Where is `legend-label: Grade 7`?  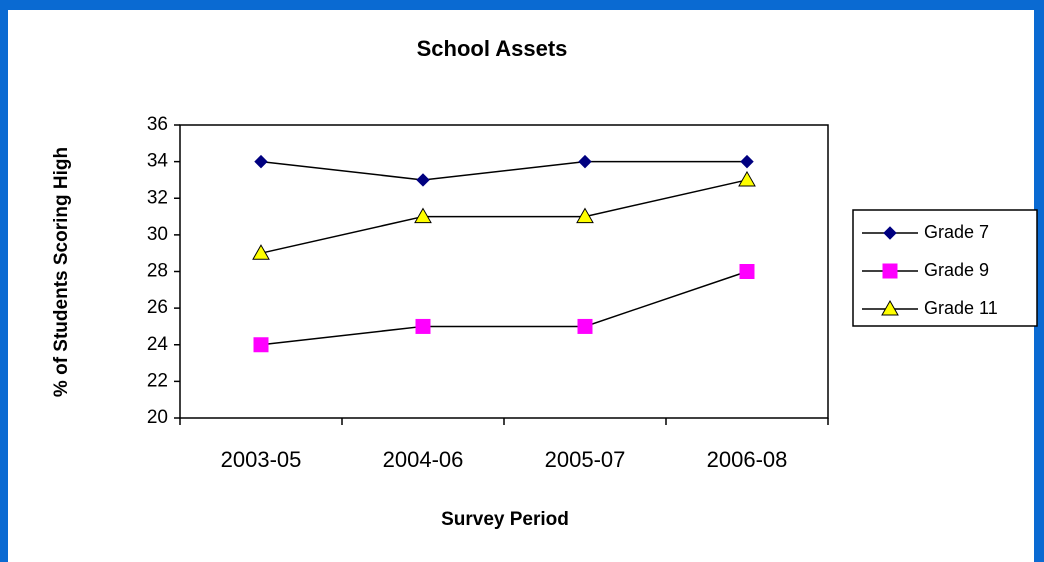
legend-label: Grade 7 is located at coordinates (956, 232).